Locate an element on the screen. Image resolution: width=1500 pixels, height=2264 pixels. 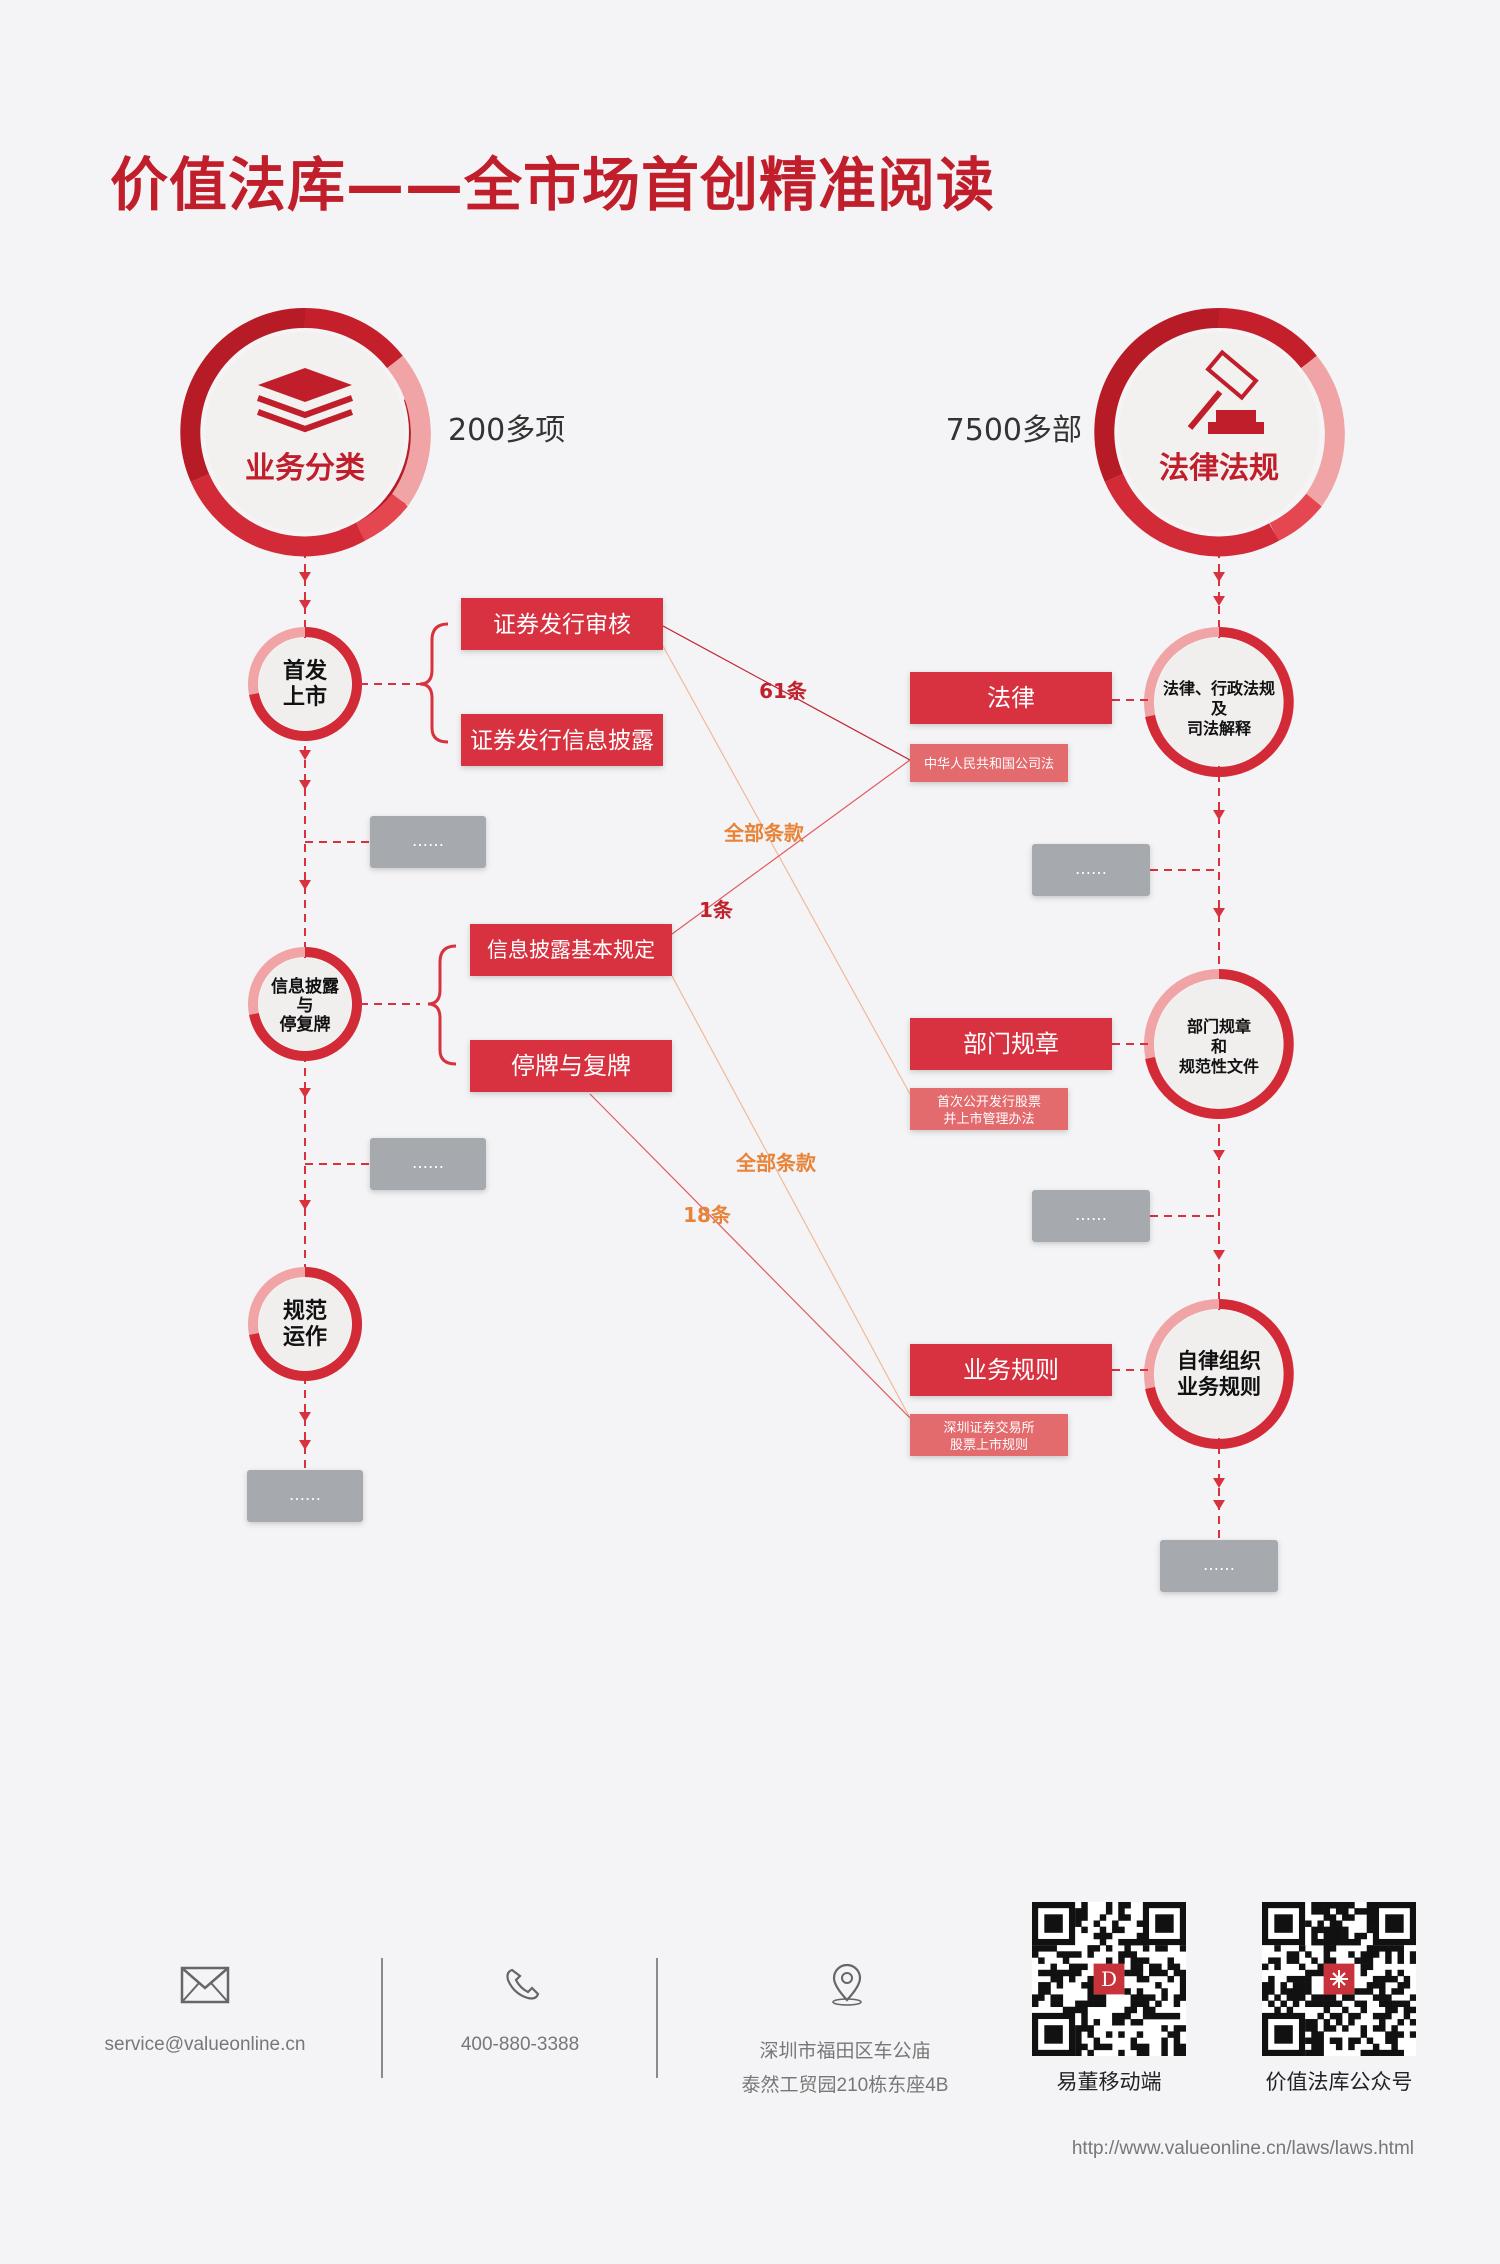
example-label: 并上市管理办法 is located at coordinates (988, 1119).